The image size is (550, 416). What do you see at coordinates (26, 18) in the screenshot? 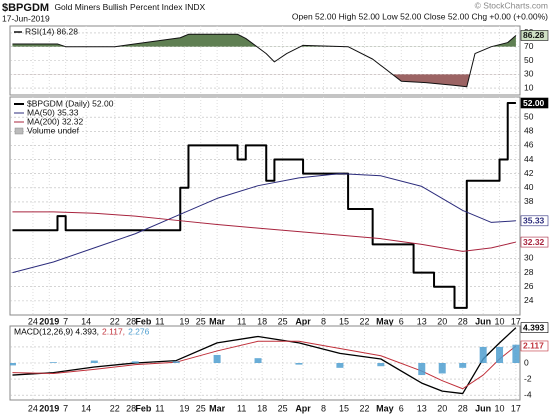
I see `date: 17-Jun-2019` at bounding box center [26, 18].